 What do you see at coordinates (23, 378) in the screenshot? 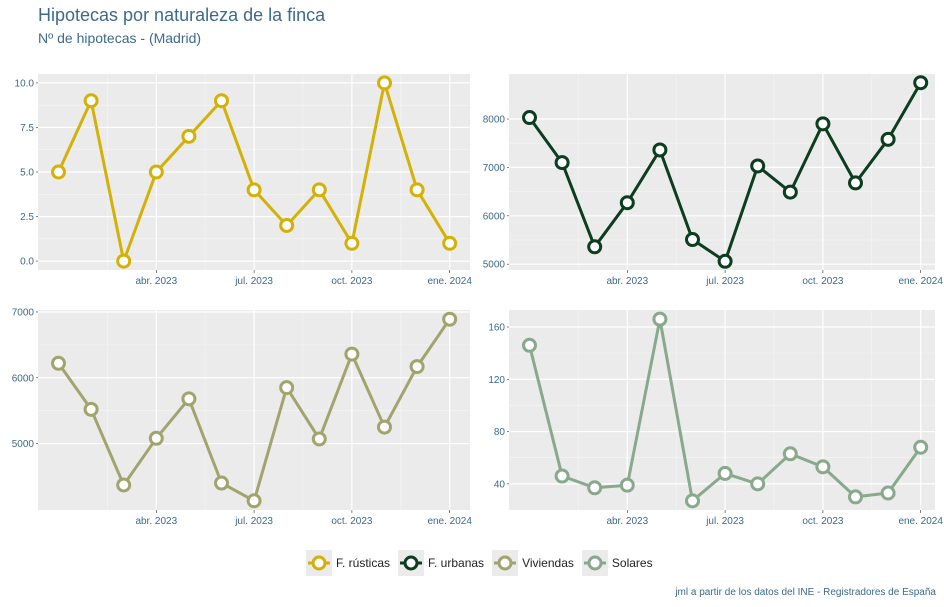
I see `y-tick-label: 6000` at bounding box center [23, 378].